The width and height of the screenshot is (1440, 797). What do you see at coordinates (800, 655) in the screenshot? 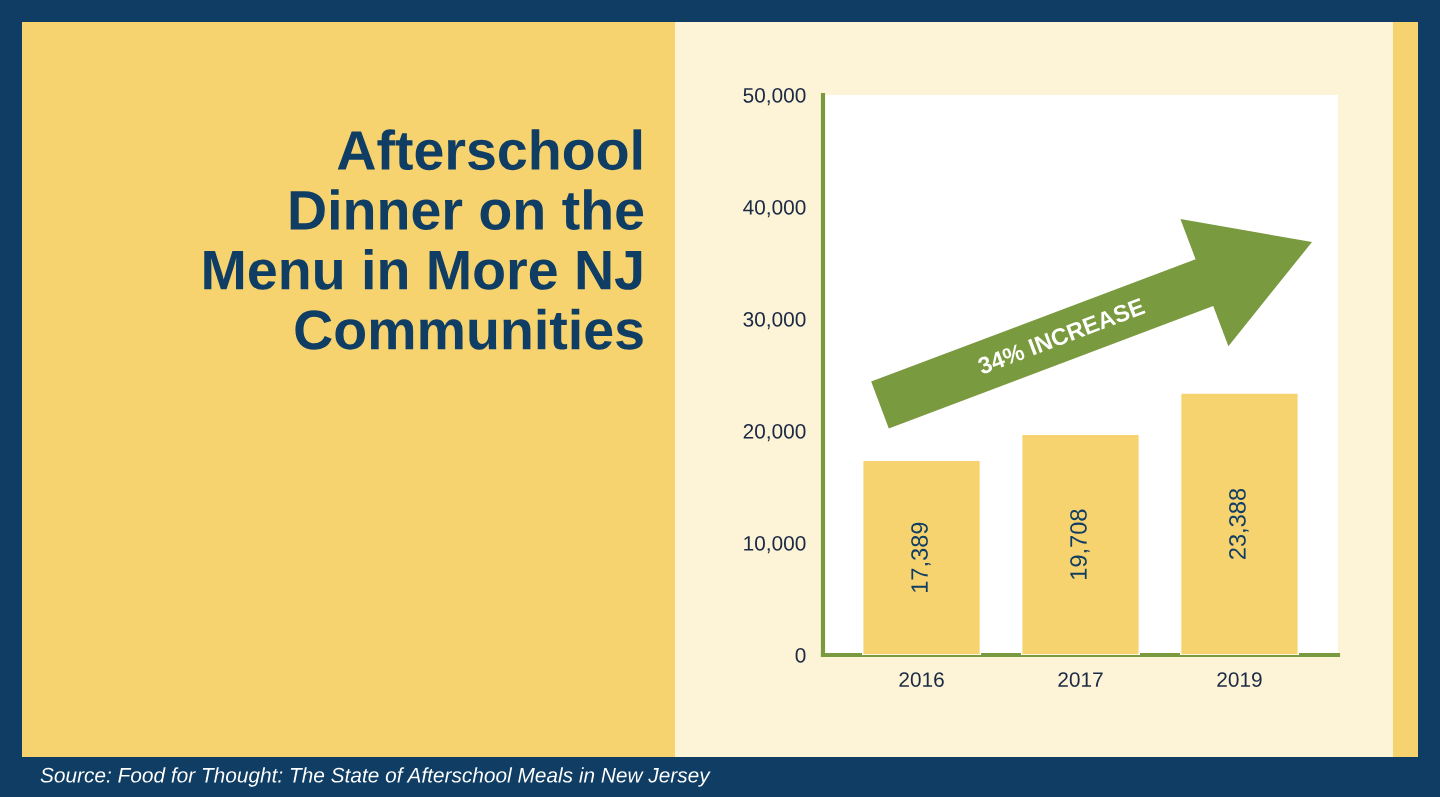
I see `y-tick-label: 0` at bounding box center [800, 655].